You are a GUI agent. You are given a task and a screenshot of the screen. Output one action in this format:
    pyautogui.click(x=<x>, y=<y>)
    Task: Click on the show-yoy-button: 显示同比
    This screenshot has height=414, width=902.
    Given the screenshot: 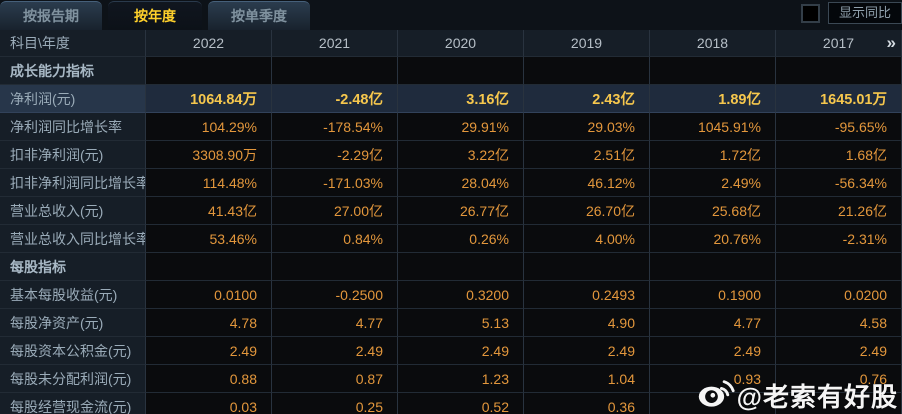 What is the action you would take?
    pyautogui.click(x=864, y=13)
    